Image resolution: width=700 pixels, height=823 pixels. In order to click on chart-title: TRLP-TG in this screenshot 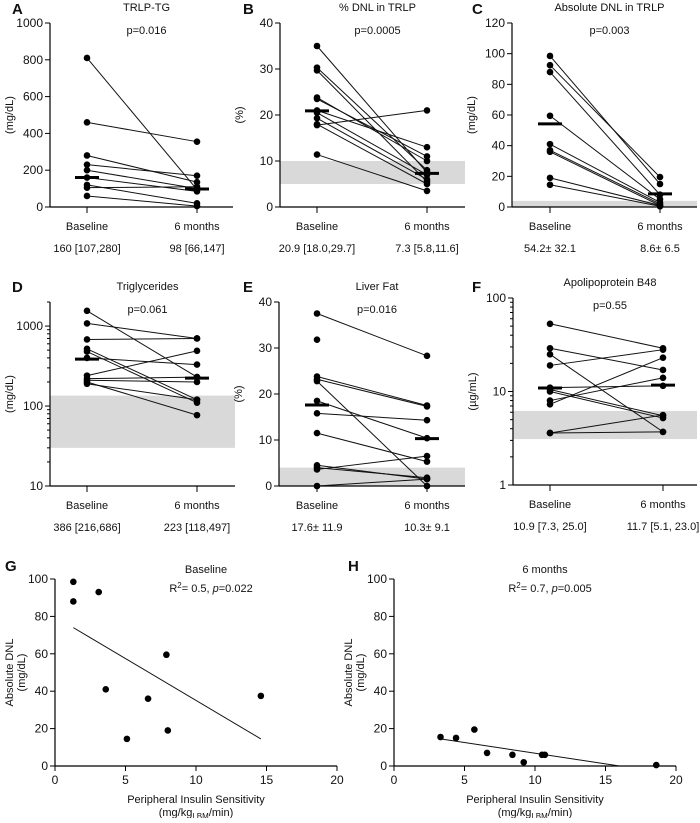, I will do `click(146, 8)`.